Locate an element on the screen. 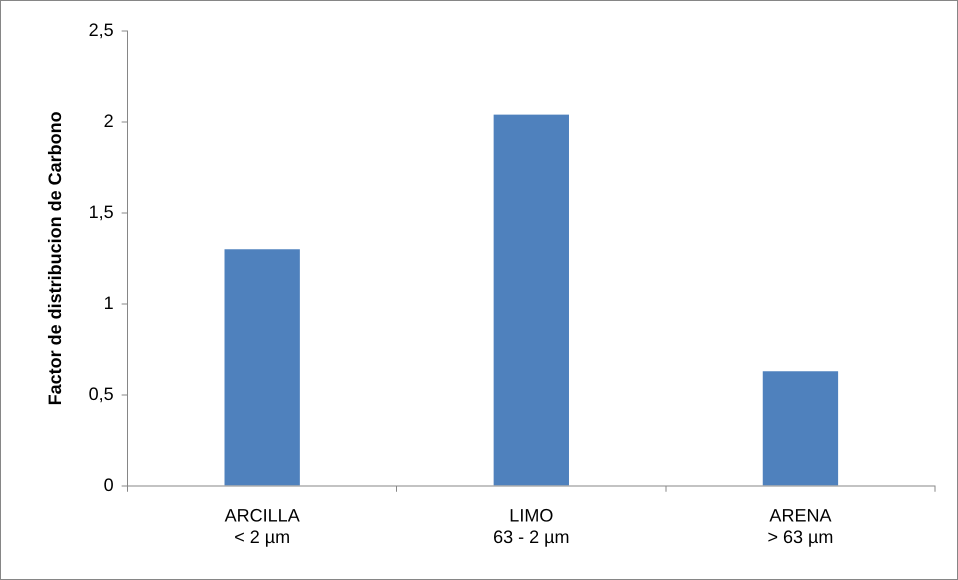 This screenshot has height=580, width=958. y-tick-label: 2,5 is located at coordinates (101, 30).